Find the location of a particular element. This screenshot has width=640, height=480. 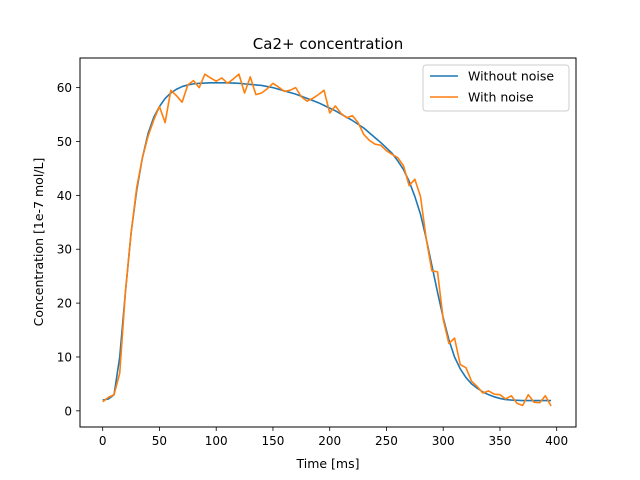

y-tick-label: 20 is located at coordinates (64, 304).